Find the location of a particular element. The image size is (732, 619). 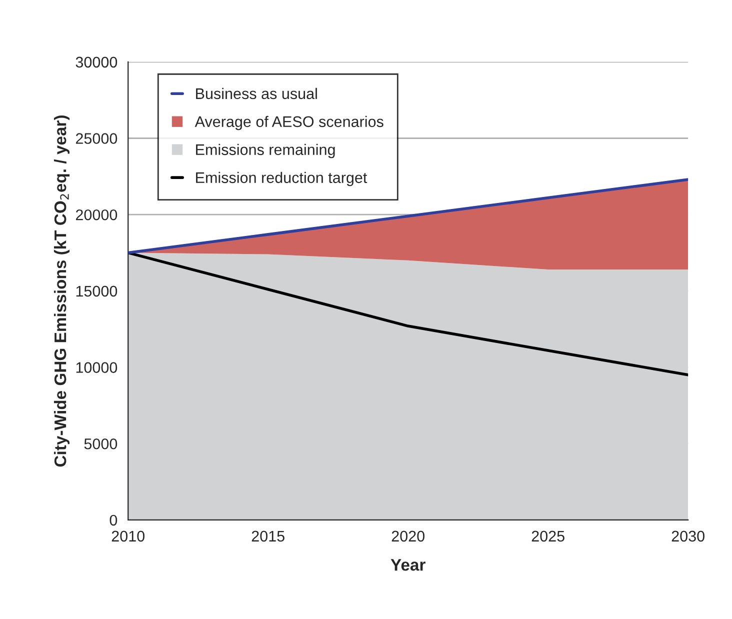

x-tick-label: 2020 is located at coordinates (408, 536).